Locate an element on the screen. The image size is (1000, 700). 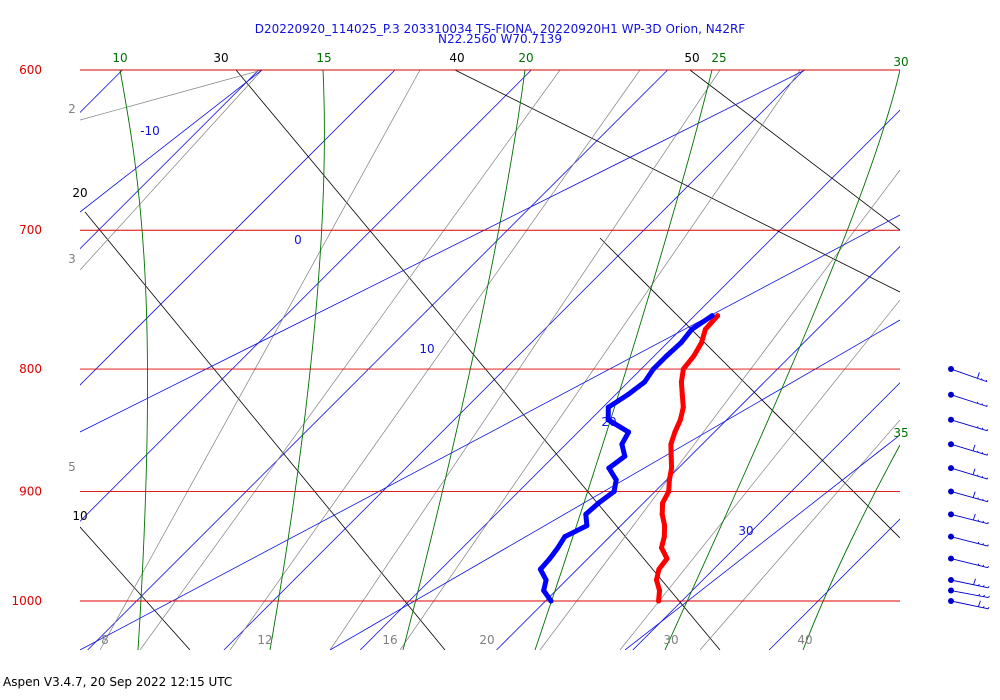
pressure-label: 900 is located at coordinates (30, 491).